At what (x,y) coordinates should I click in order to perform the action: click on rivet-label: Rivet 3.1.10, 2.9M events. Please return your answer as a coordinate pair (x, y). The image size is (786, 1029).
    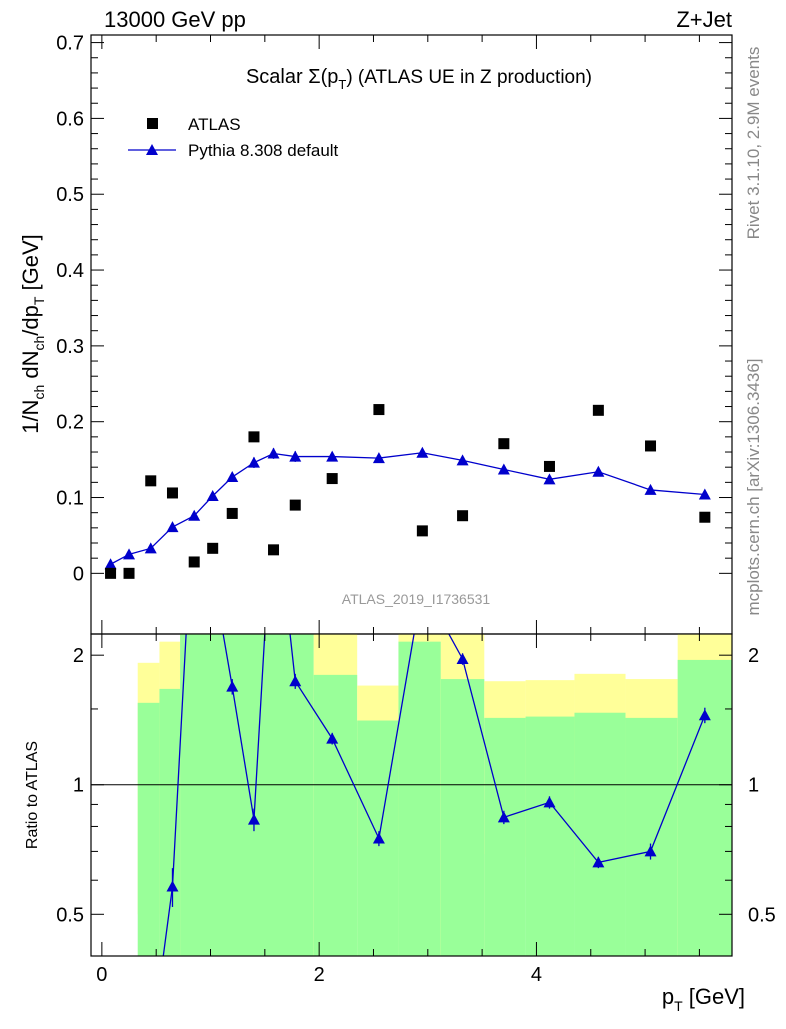
    Looking at the image, I should click on (753, 143).